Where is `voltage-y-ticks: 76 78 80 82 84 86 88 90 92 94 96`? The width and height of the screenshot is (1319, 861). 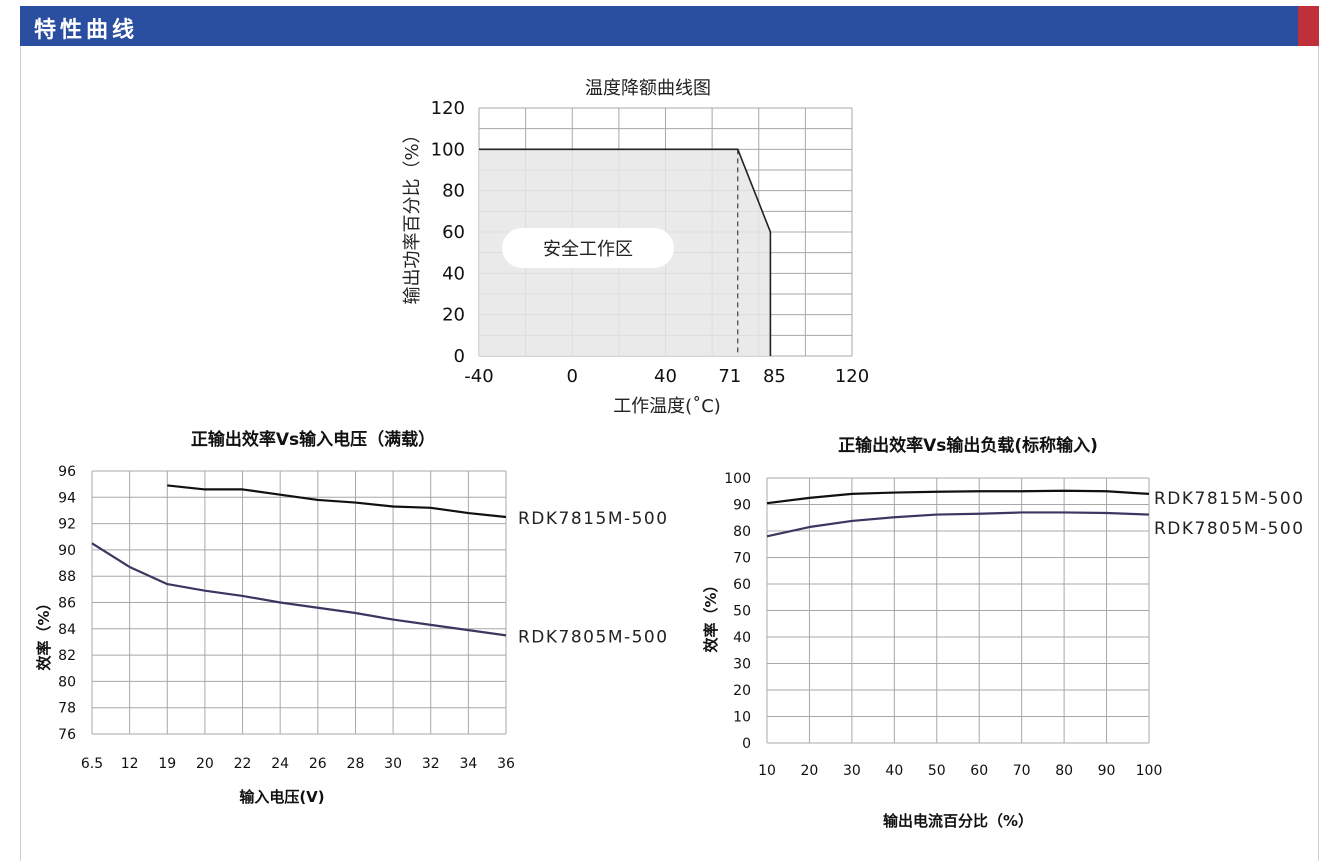 voltage-y-ticks: 76 78 80 82 84 86 88 90 92 94 96 is located at coordinates (67, 603).